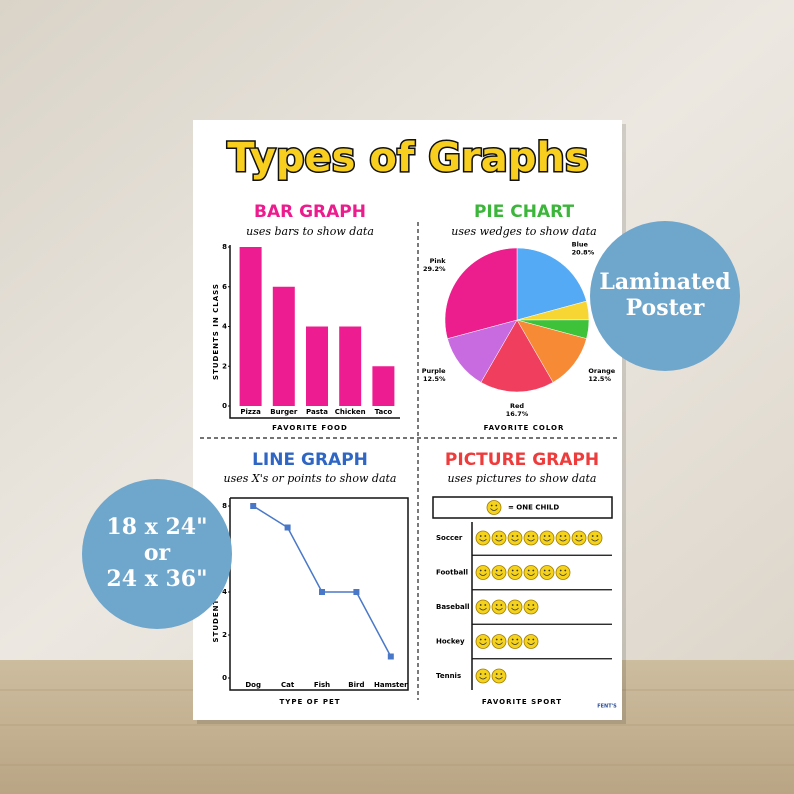 The image size is (794, 794). What do you see at coordinates (452, 573) in the screenshot?
I see `row-label: Football` at bounding box center [452, 573].